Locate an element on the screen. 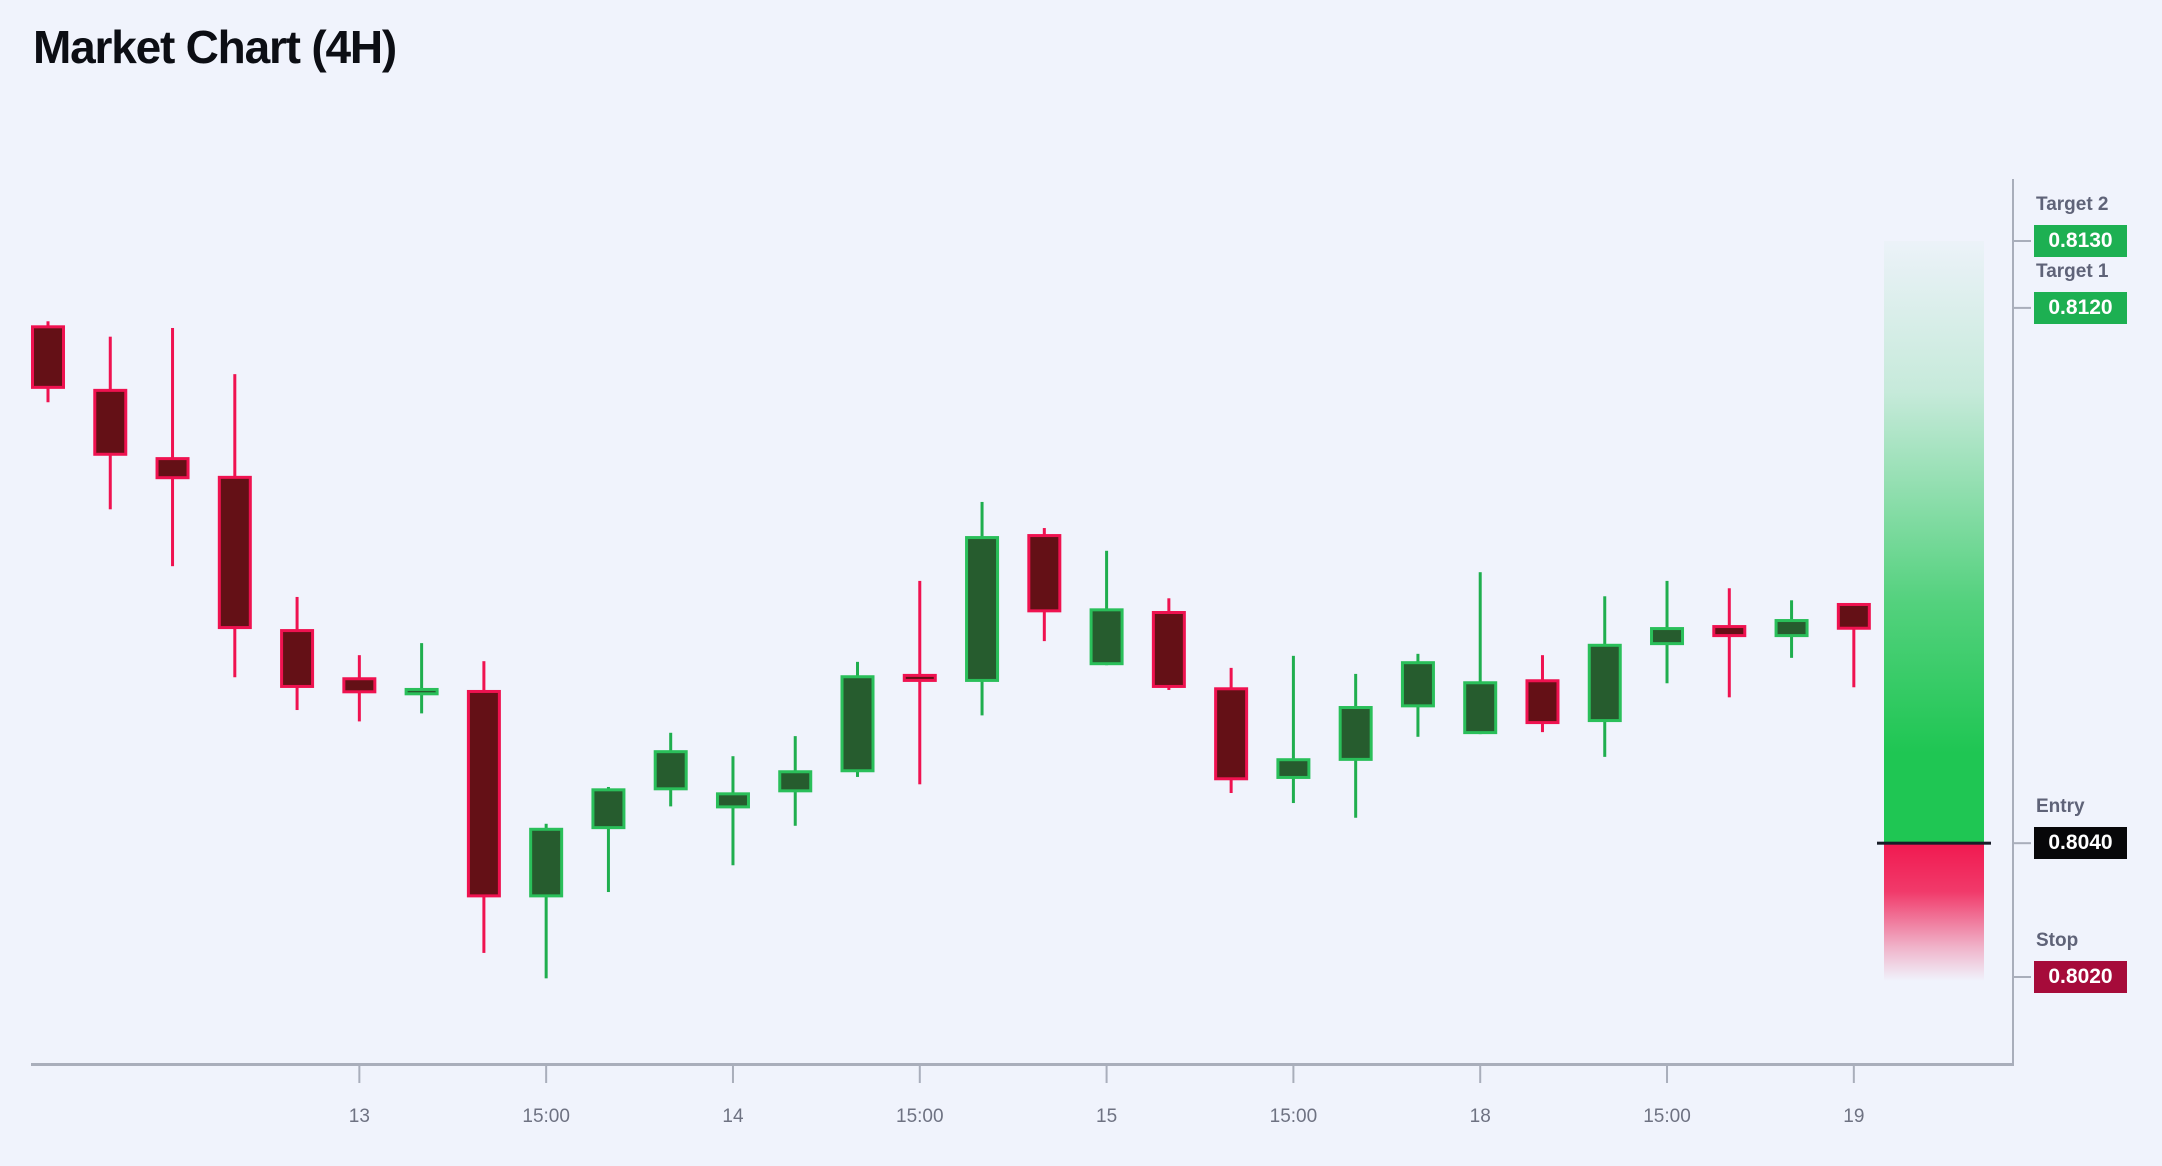 This screenshot has height=1166, width=2162. stop-label: Stop is located at coordinates (2057, 940).